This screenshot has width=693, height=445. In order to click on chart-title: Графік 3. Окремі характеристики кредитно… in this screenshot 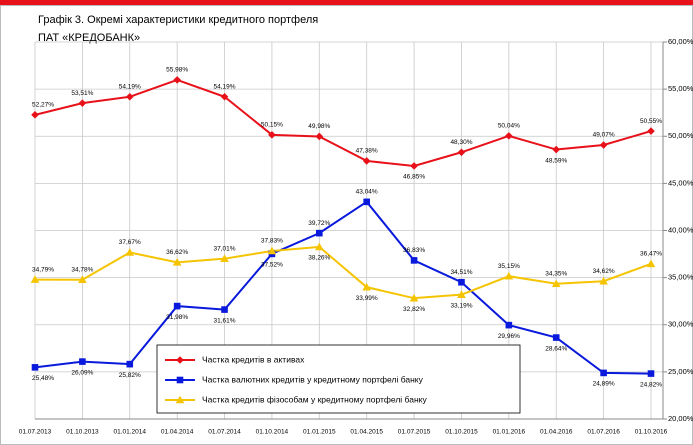, I will do `click(178, 20)`.